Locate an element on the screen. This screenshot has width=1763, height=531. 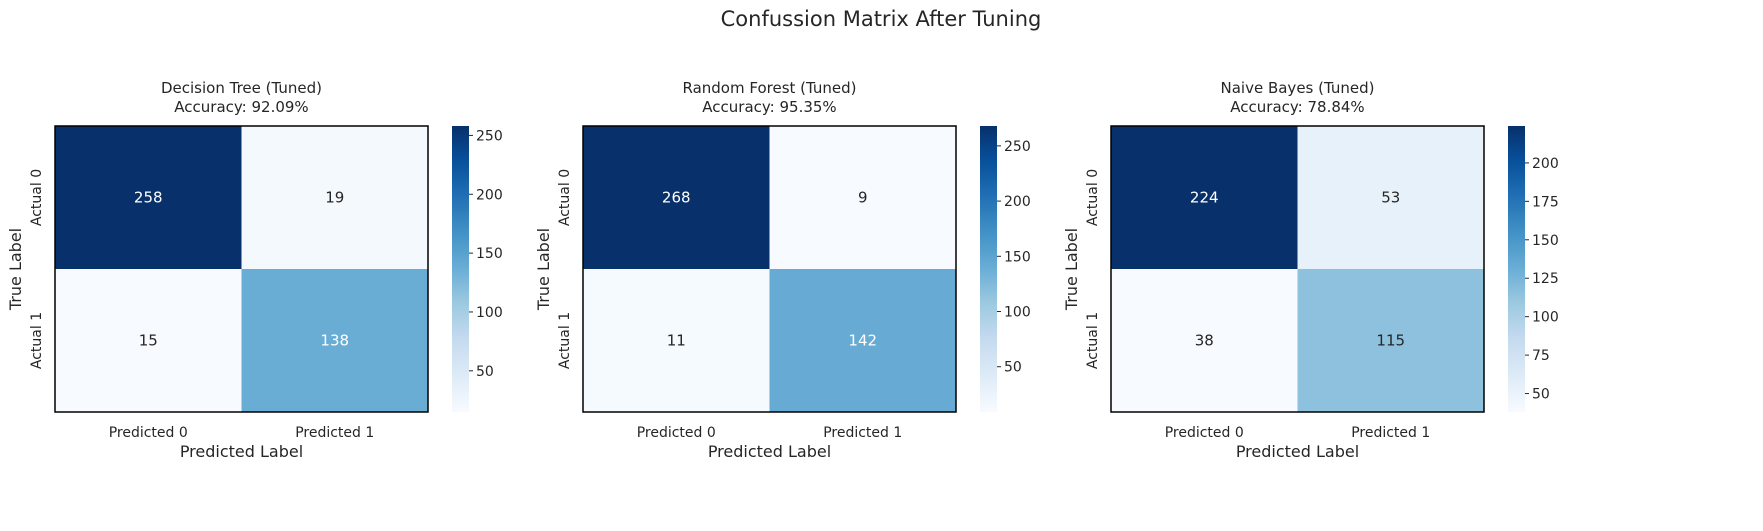
colorbar-tick-label: 175 is located at coordinates (1545, 202).